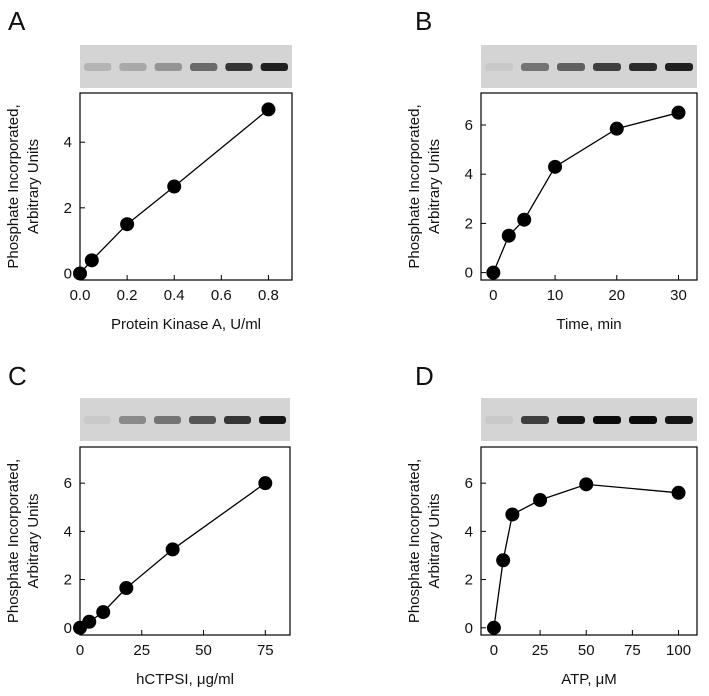  I want to click on panel-letter: A, so click(17, 21).